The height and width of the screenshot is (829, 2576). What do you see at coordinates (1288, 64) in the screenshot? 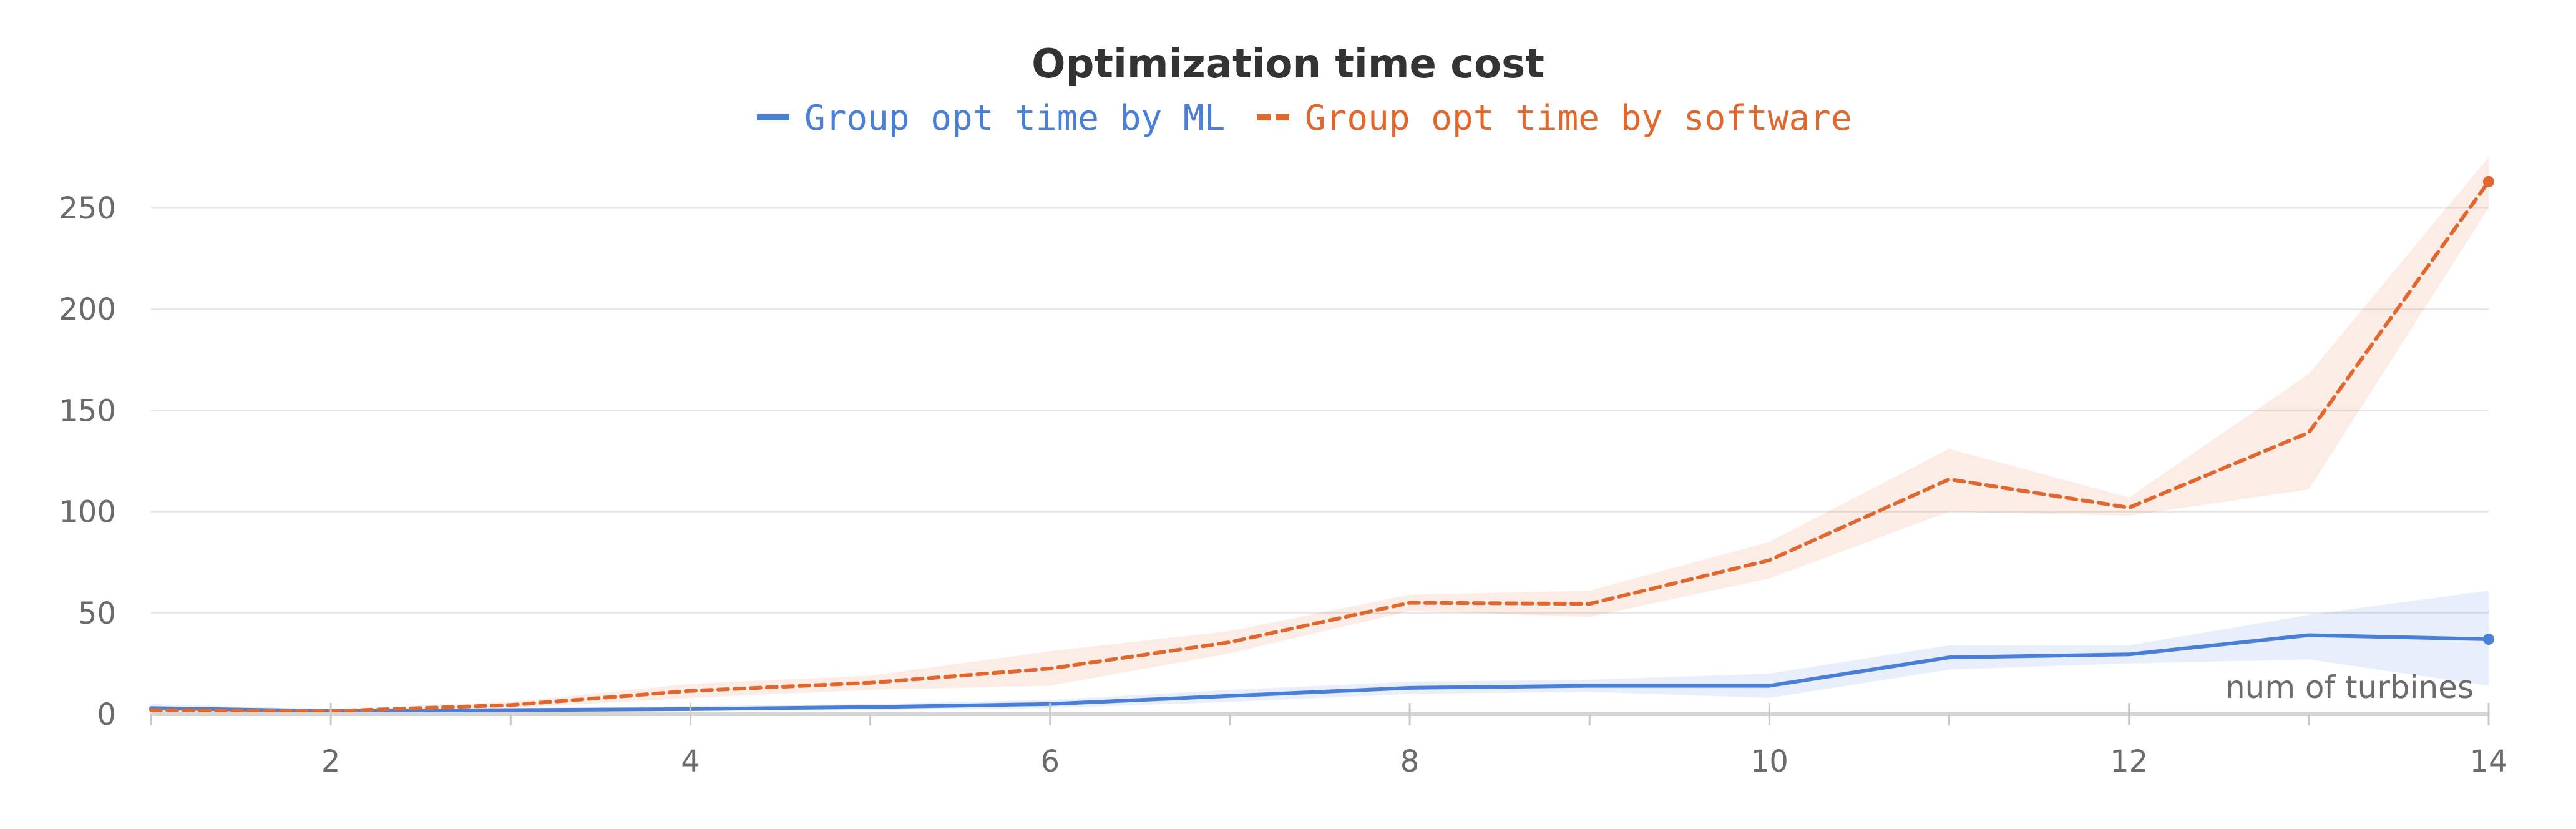
I see `chart-title: Optimization time cost` at bounding box center [1288, 64].